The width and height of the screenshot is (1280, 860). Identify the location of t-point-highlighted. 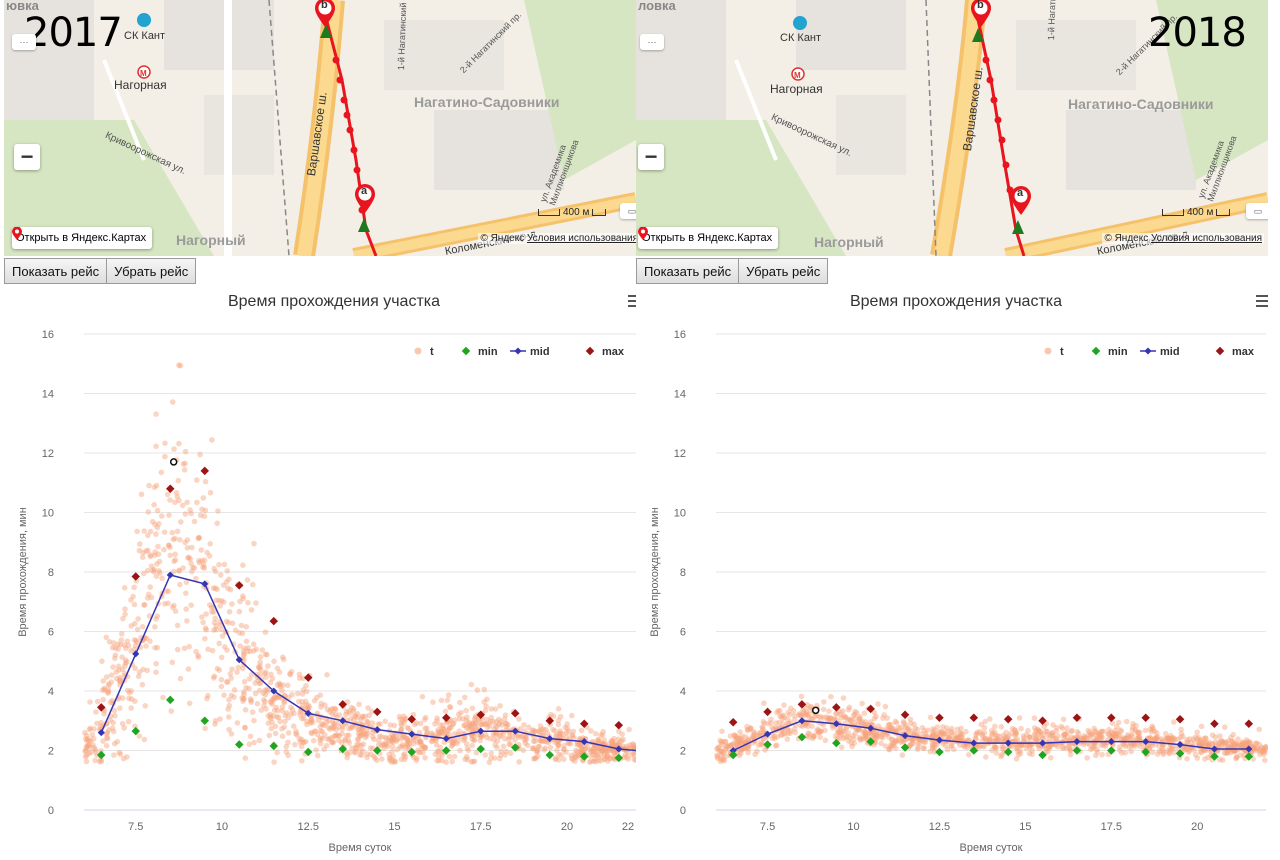
(815, 710).